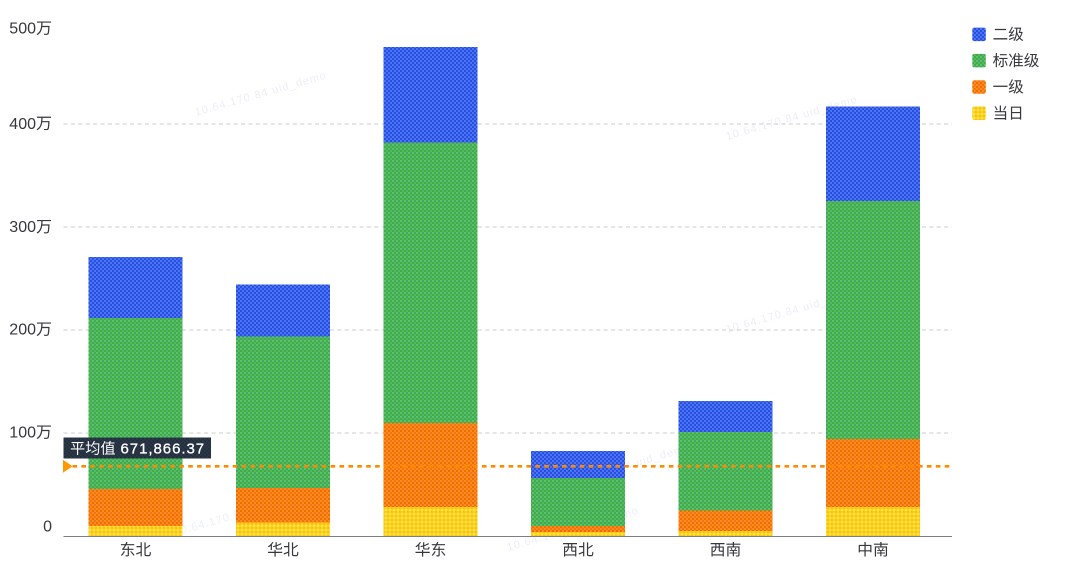  Describe the element at coordinates (163, 449) in the screenshot. I see `svg-text: 671,866.37` at that location.